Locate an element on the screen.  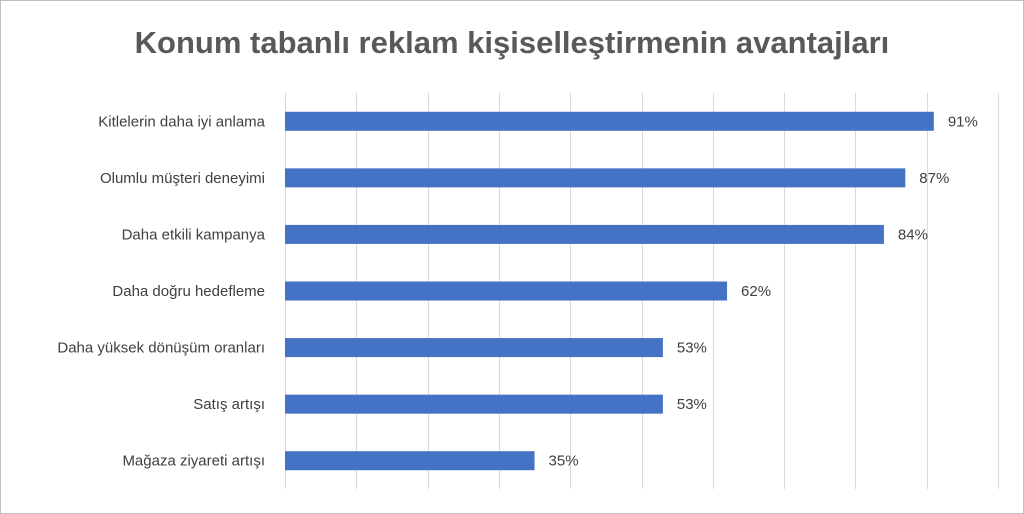
category-label: Daha doğru hedefleme is located at coordinates (188, 291).